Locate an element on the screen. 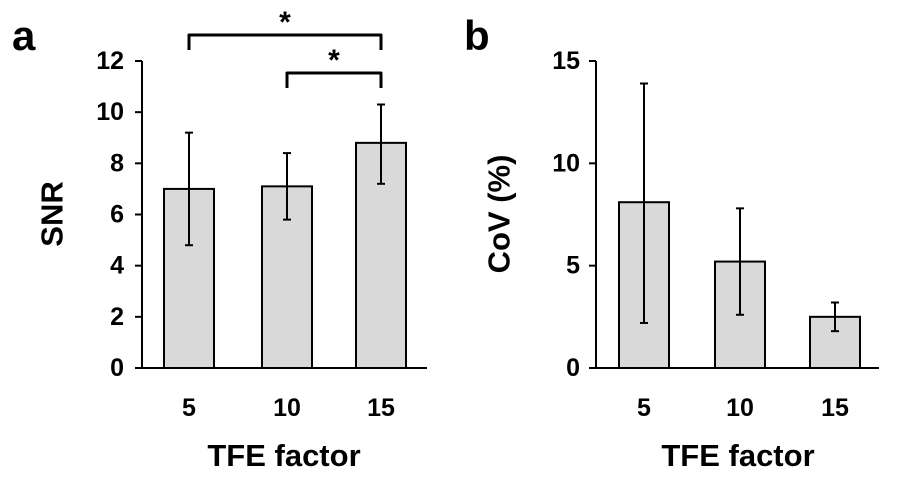 The width and height of the screenshot is (902, 483). panel-a-ylabel: SNR is located at coordinates (52, 213).